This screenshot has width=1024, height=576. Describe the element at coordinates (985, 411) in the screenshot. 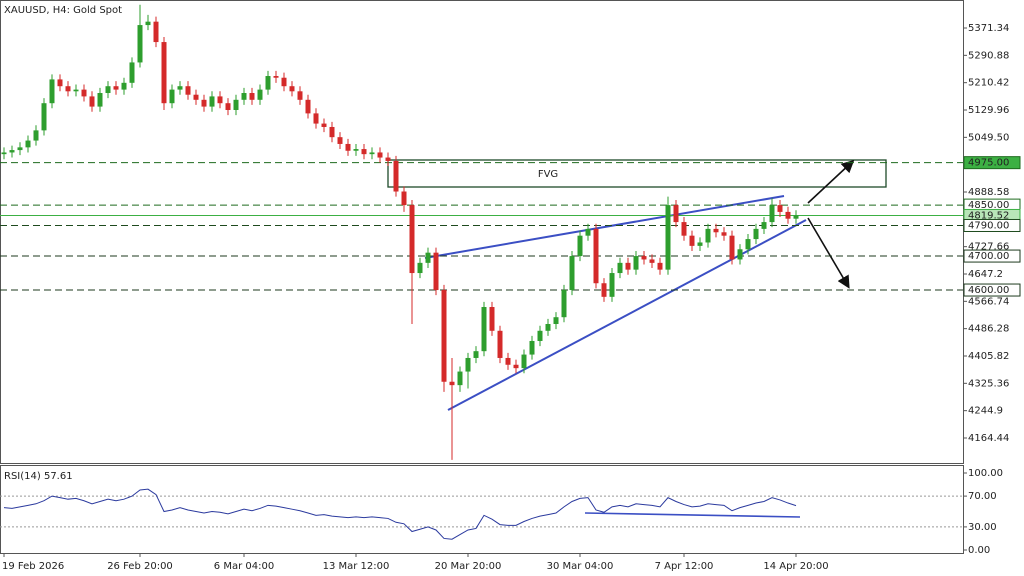

I see `y-tick-label: 4244.9` at that location.